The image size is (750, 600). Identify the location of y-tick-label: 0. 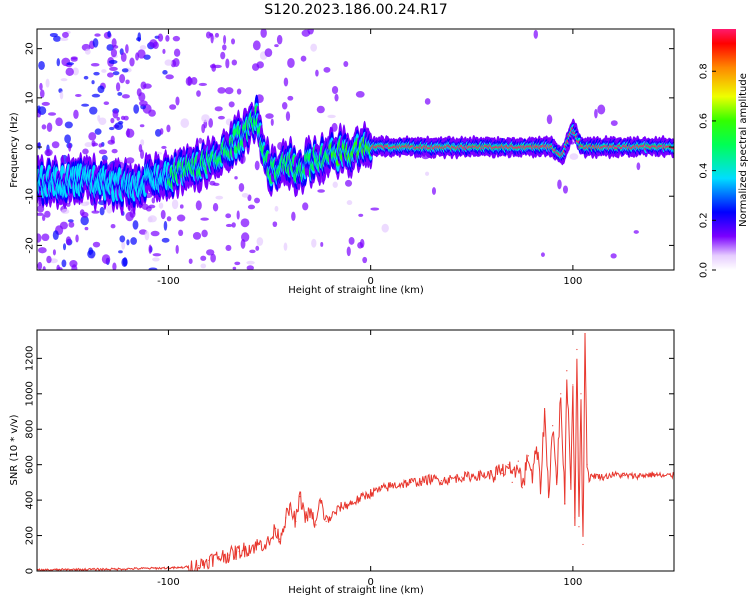
(30, 147).